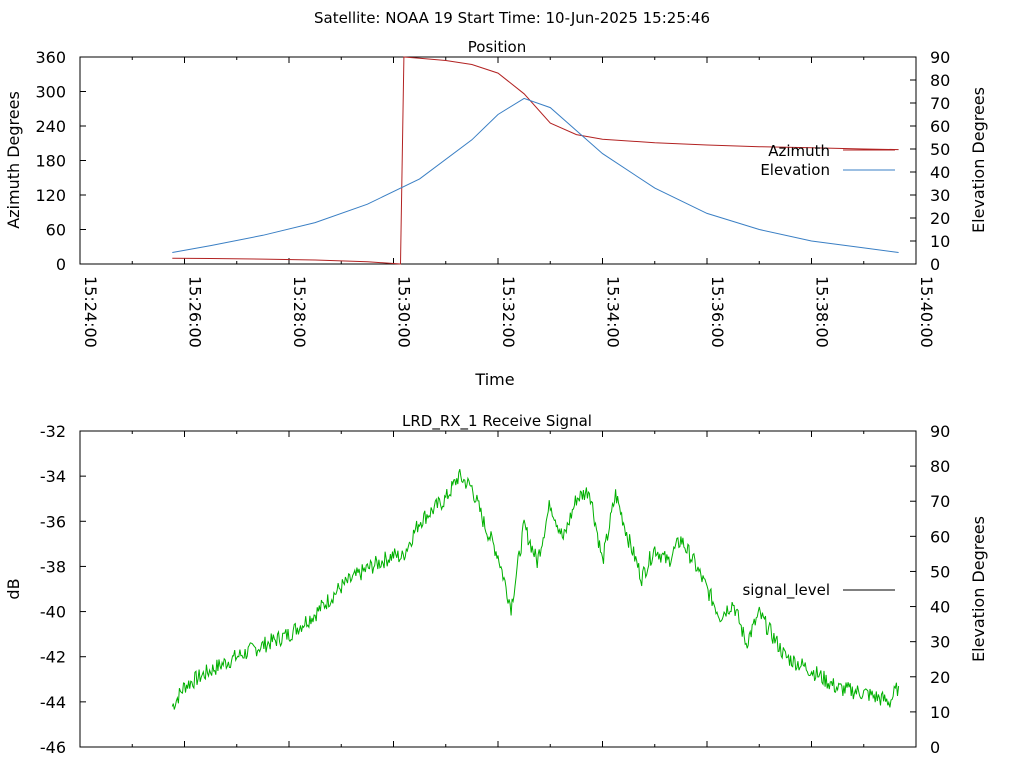 The height and width of the screenshot is (768, 1024). Describe the element at coordinates (13, 160) in the screenshot. I see `position-y-left-label: Azimuth Degrees` at that location.